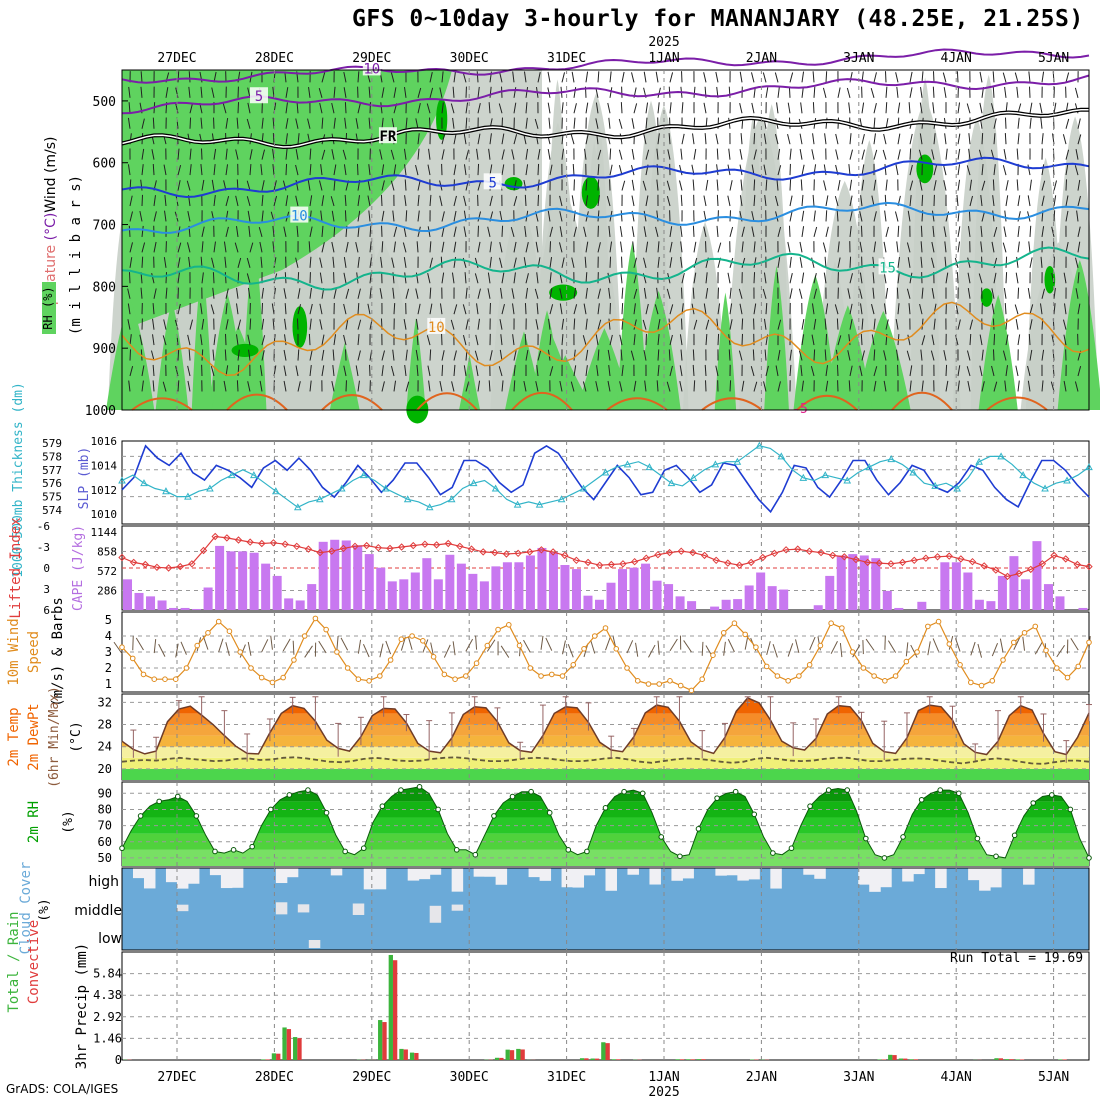 The height and width of the screenshot is (1100, 1100). I want to click on isotherm-warm, so click(732, 404).